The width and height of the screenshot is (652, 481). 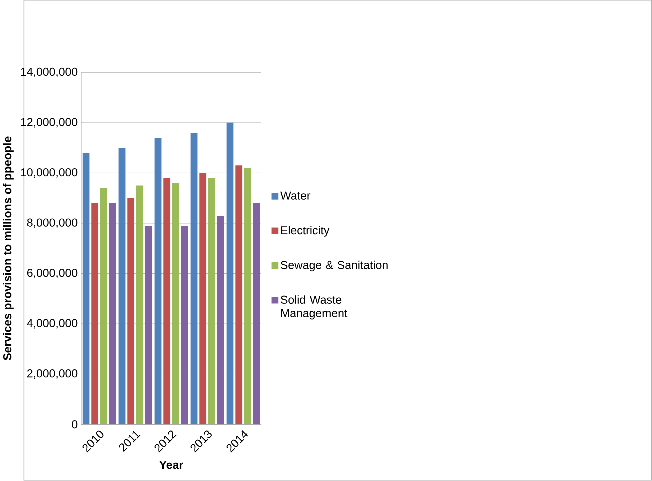 What do you see at coordinates (305, 231) in the screenshot?
I see `legend-label: Electricity` at bounding box center [305, 231].